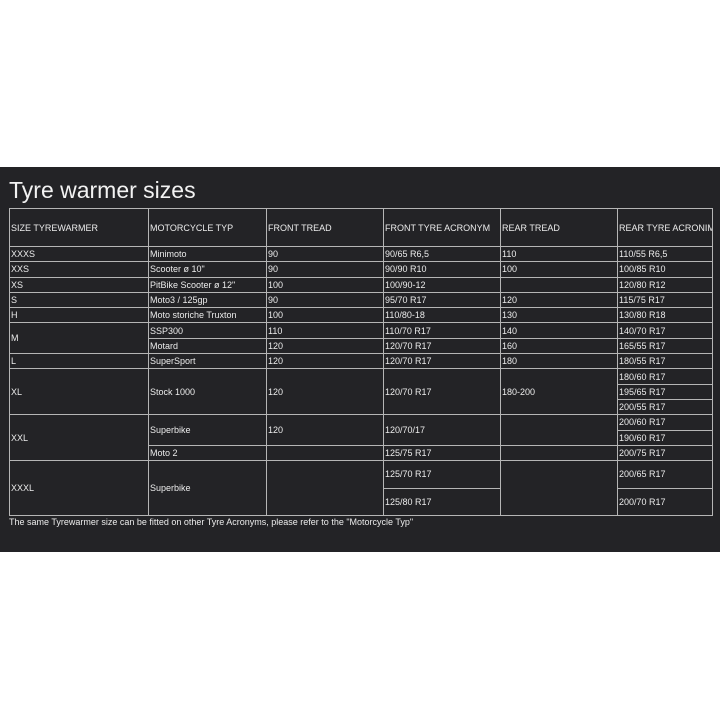 Image resolution: width=720 pixels, height=720 pixels. What do you see at coordinates (665, 346) in the screenshot?
I see `table-cell: 165/55 R17` at bounding box center [665, 346].